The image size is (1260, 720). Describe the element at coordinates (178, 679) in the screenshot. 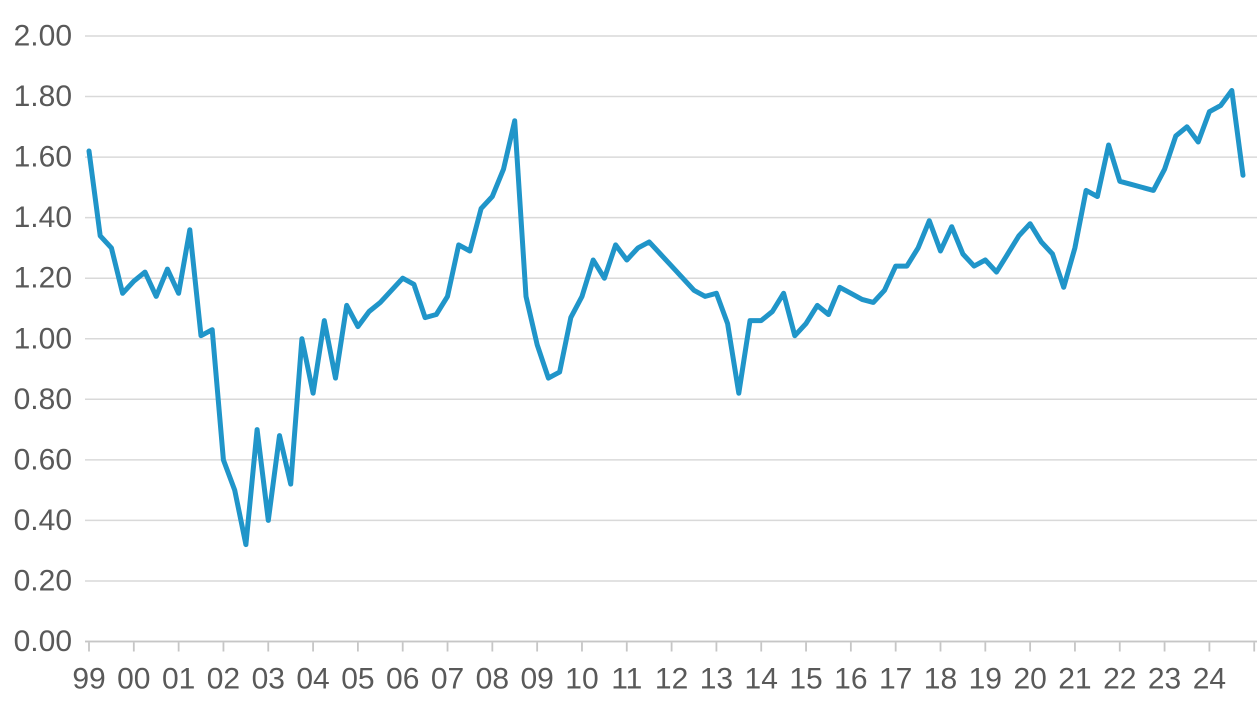

I see `x-tick-label: 01` at that location.